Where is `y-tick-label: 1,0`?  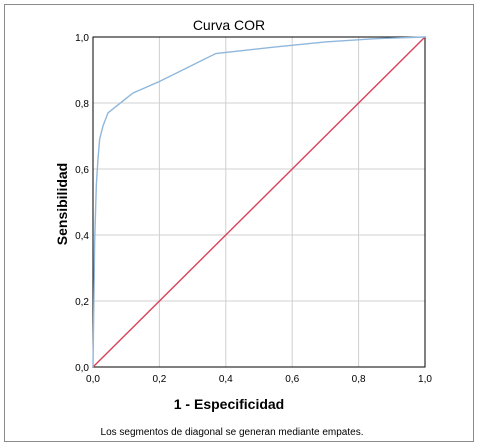
y-tick-label: 1,0 is located at coordinates (82, 38).